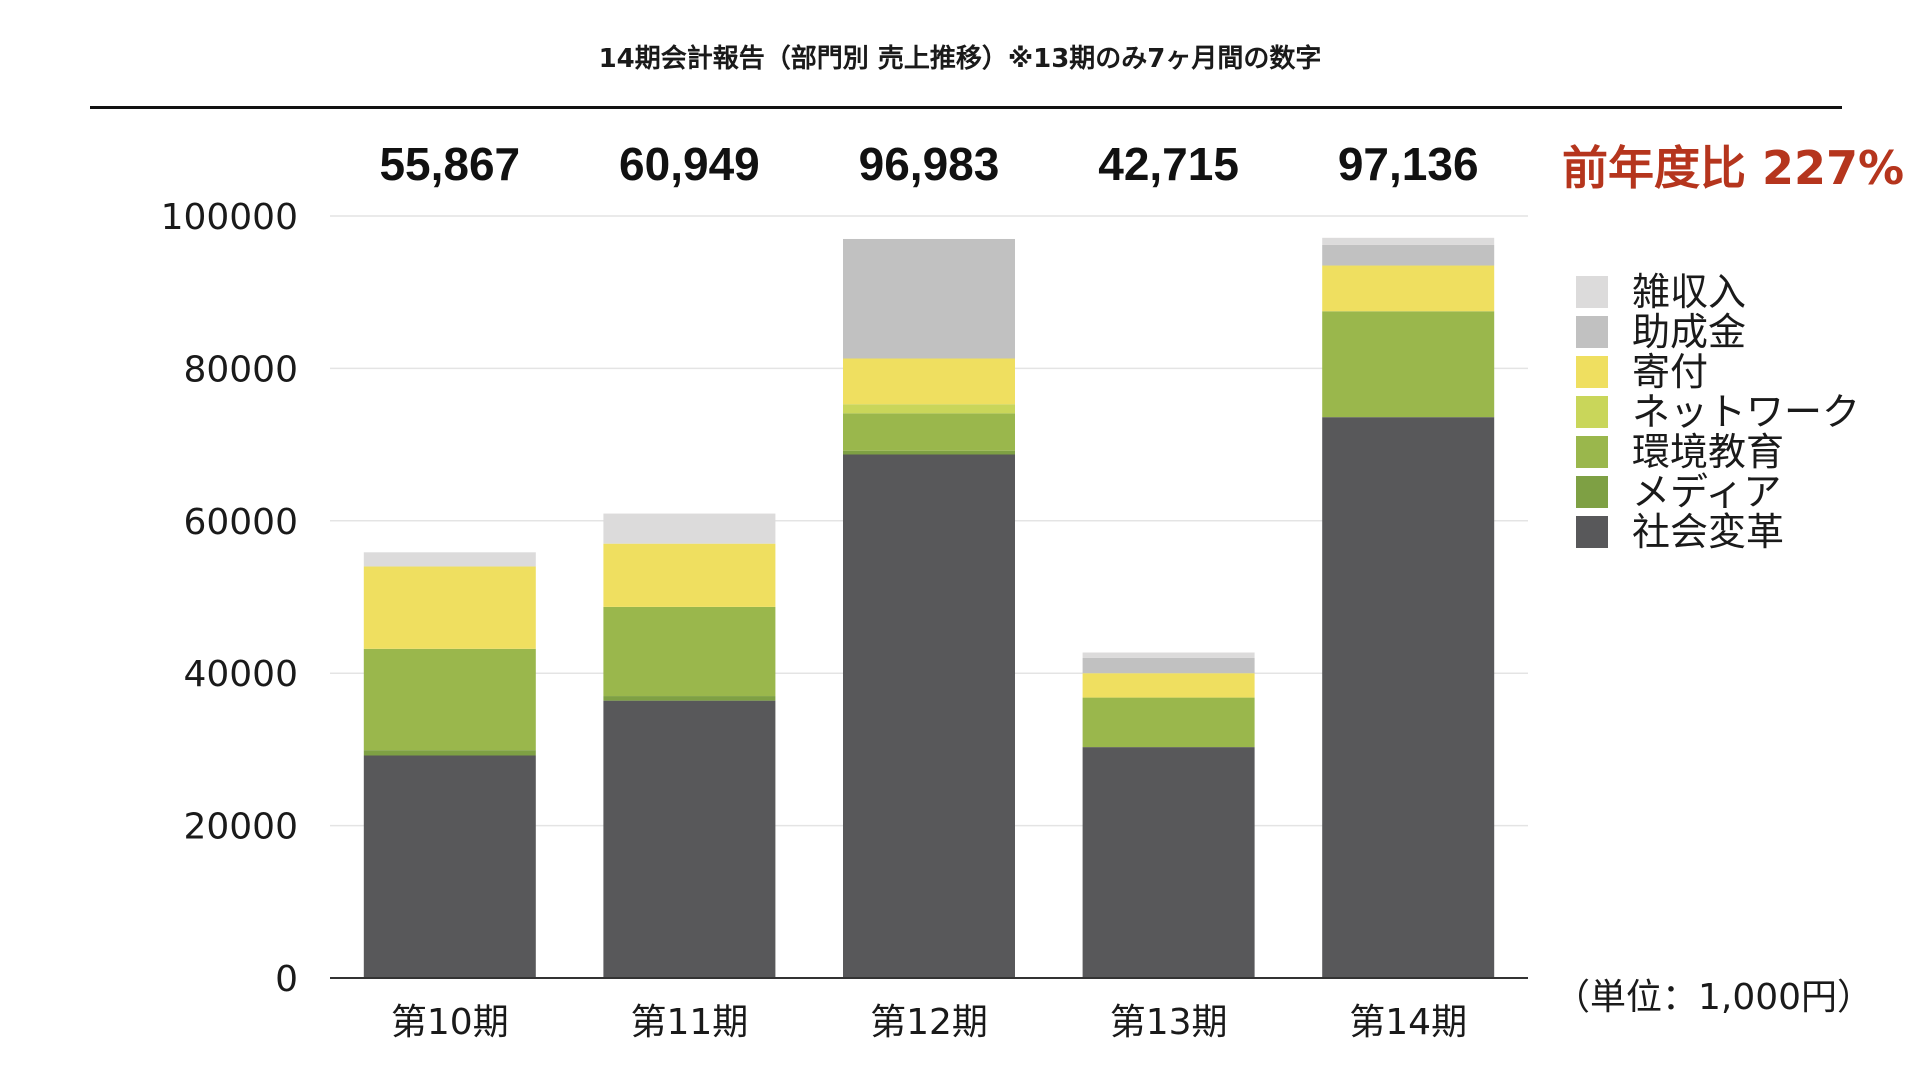 The width and height of the screenshot is (1920, 1080). Describe the element at coordinates (1746, 412) in the screenshot. I see `legend-label: ネットワーク` at that location.